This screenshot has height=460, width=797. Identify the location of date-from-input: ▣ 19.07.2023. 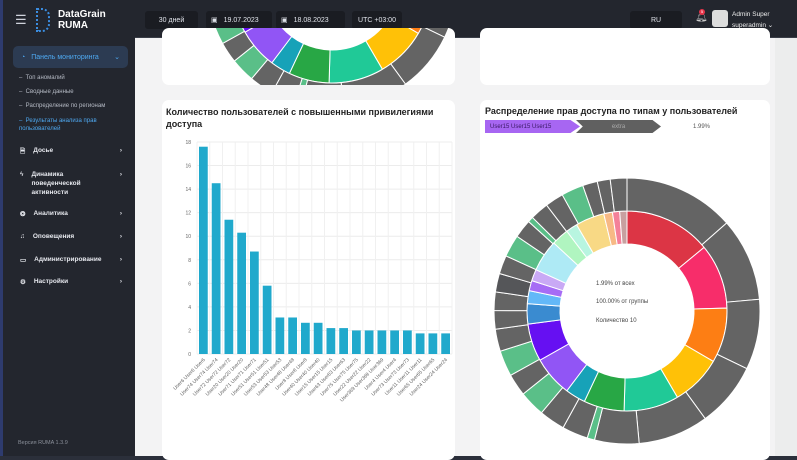
(239, 20).